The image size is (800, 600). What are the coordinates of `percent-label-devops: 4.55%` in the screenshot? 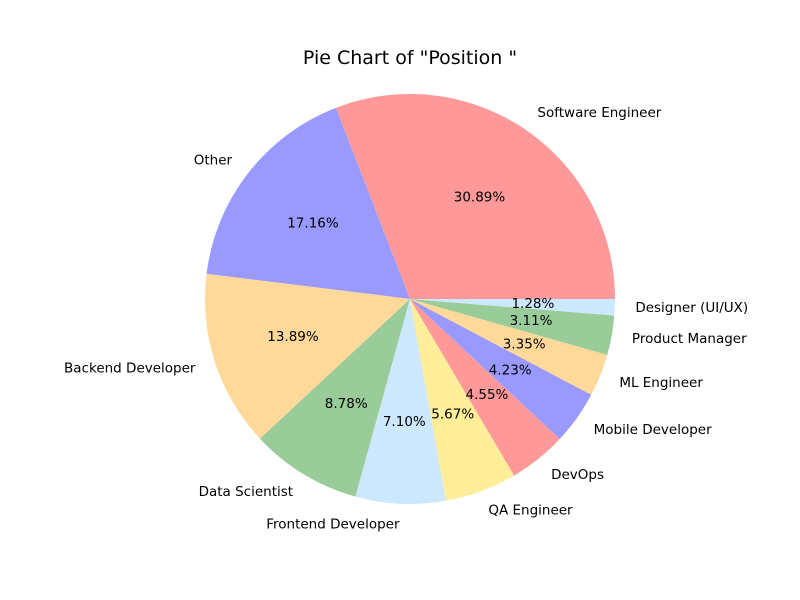 It's located at (486, 395).